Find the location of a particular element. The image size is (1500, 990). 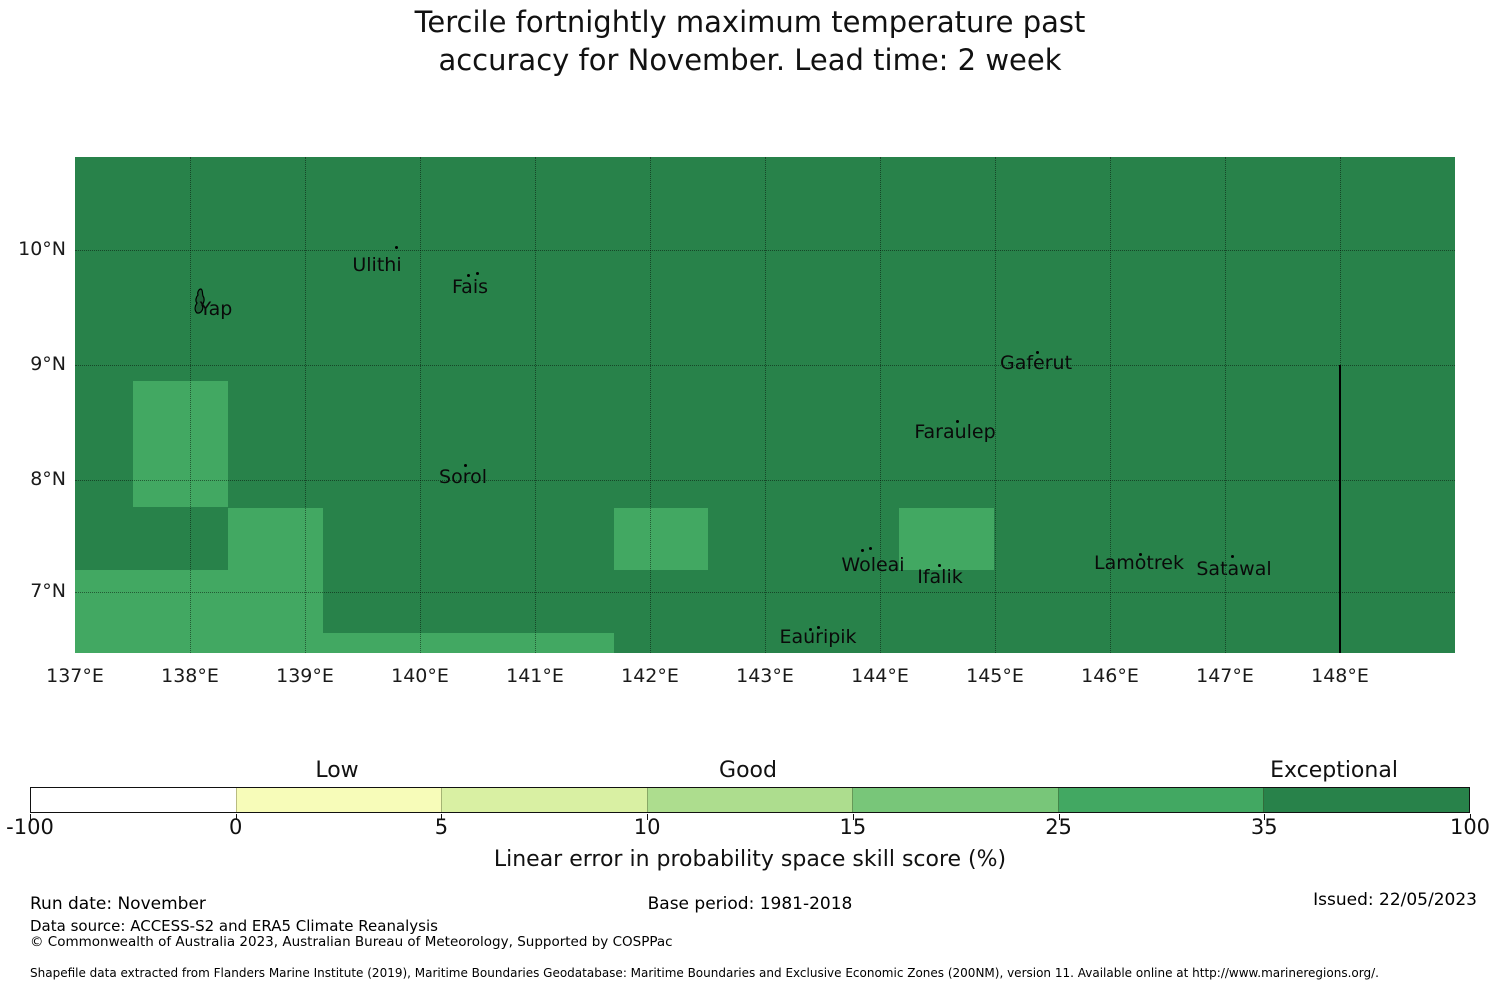

island-label: Ulithi is located at coordinates (377, 265).